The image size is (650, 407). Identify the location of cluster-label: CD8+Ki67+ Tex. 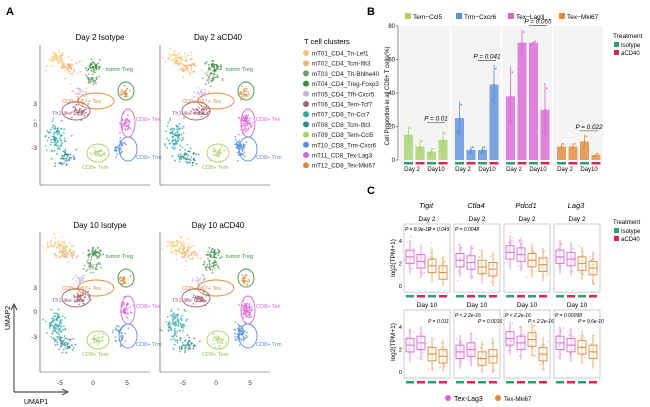
(81, 102).